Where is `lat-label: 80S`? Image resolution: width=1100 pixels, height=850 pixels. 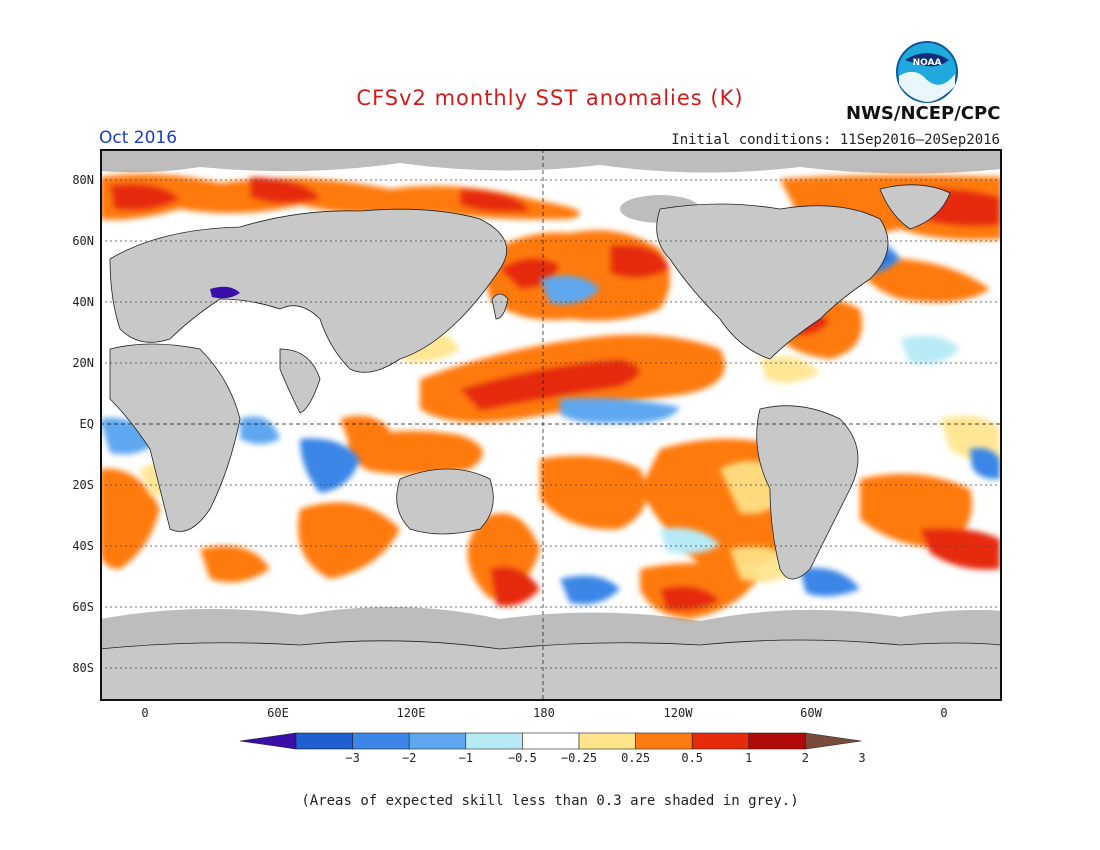 lat-label: 80S is located at coordinates (83, 668).